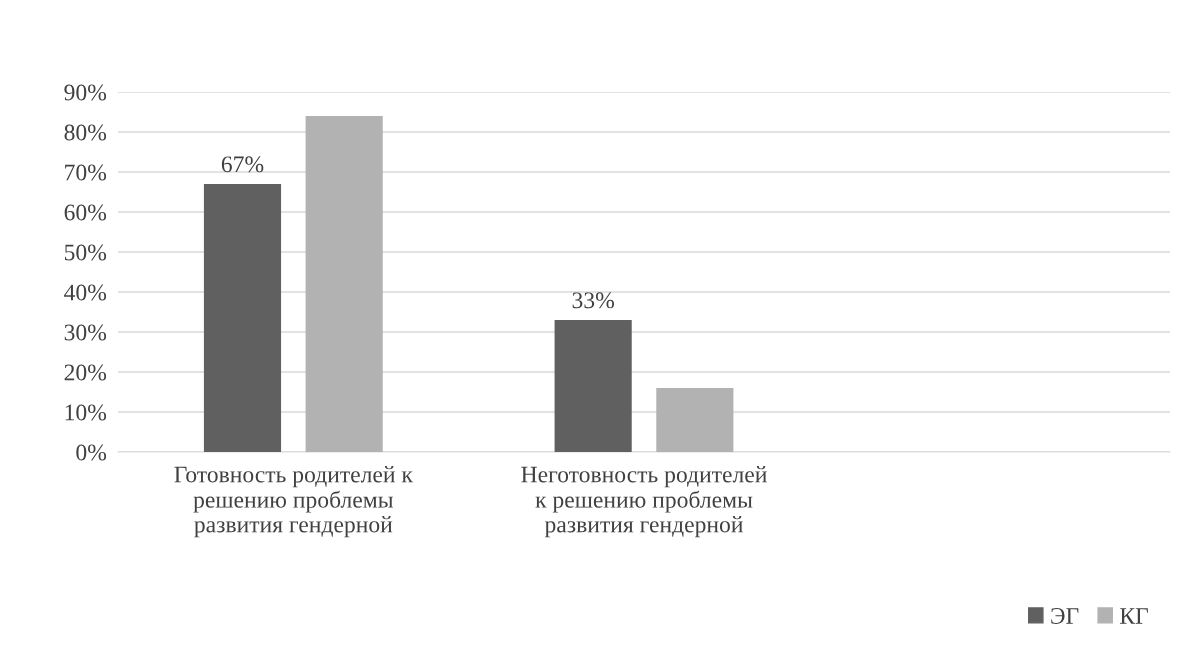 Image resolution: width=1191 pixels, height=654 pixels. What do you see at coordinates (85, 252) in the screenshot?
I see `y-tick-label: 50%` at bounding box center [85, 252].